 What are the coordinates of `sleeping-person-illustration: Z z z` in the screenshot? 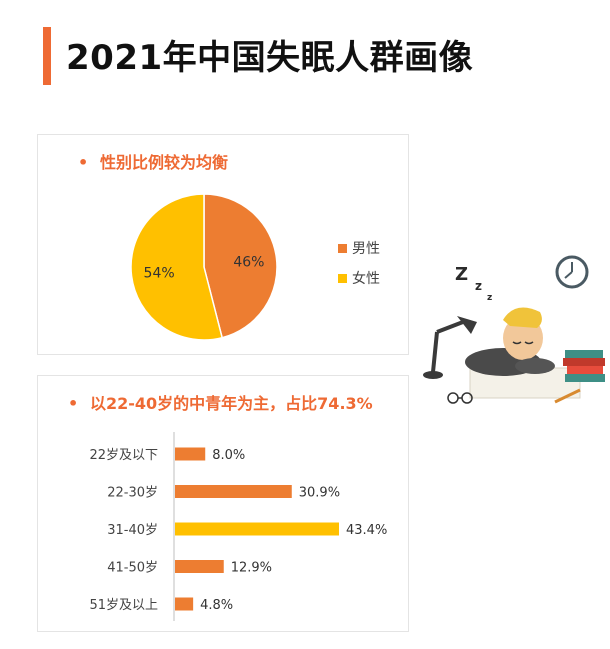 It's located at (514, 329).